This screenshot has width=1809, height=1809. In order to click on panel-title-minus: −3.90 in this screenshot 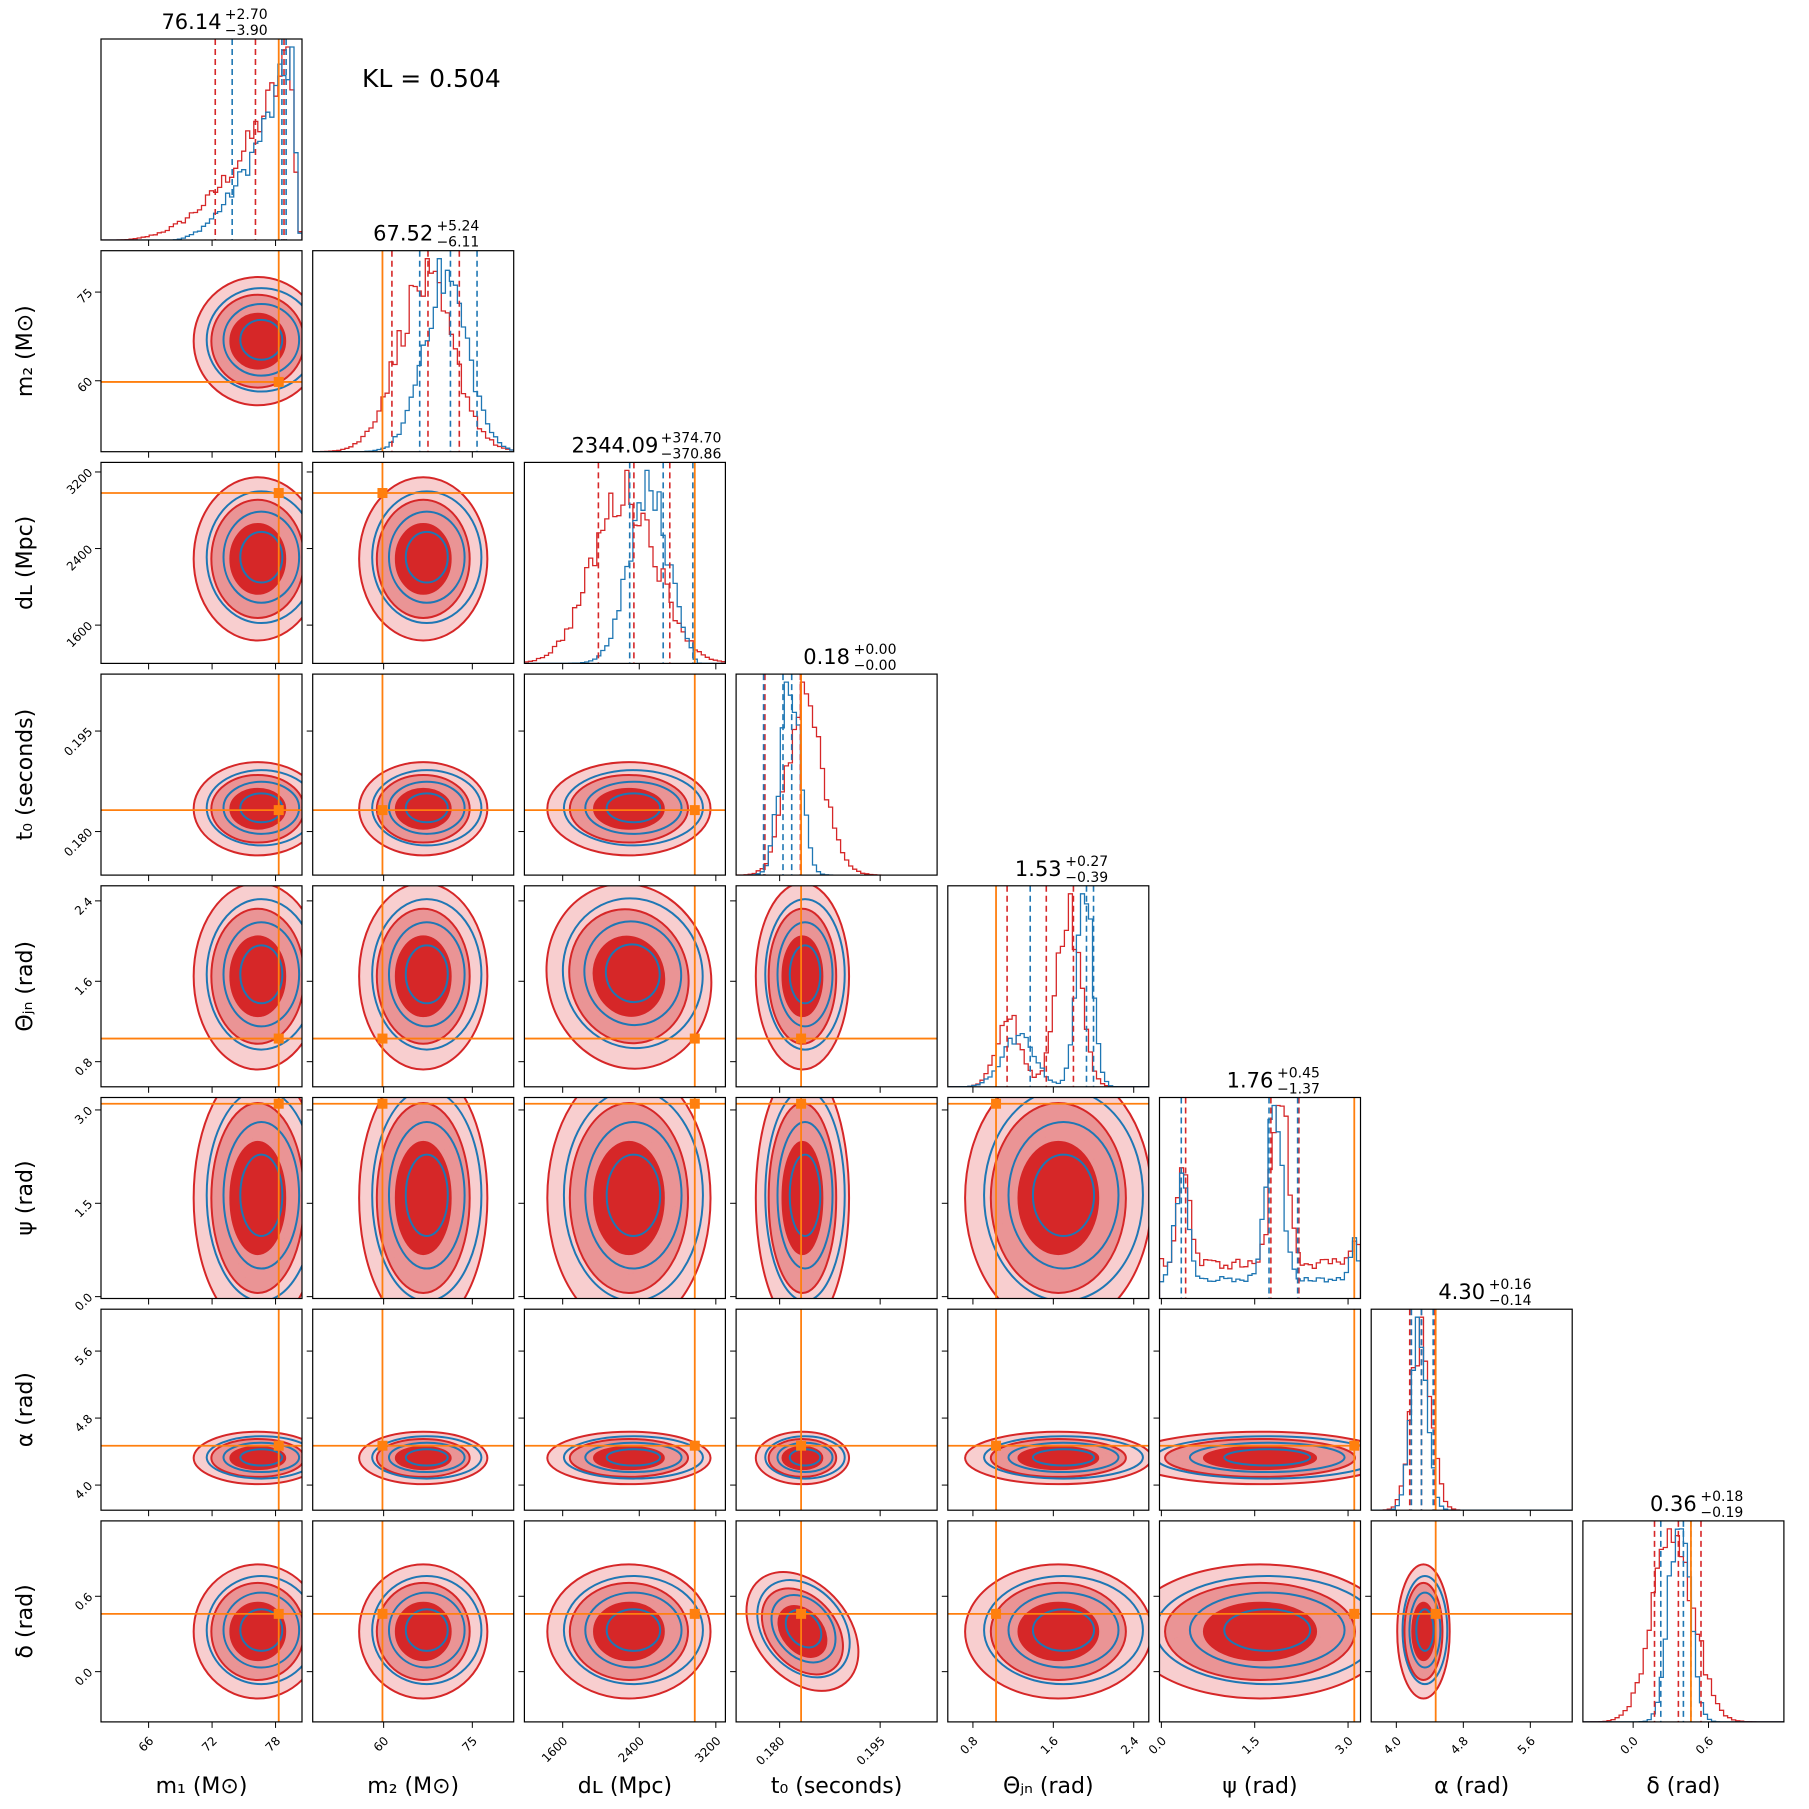, I will do `click(246, 31)`.